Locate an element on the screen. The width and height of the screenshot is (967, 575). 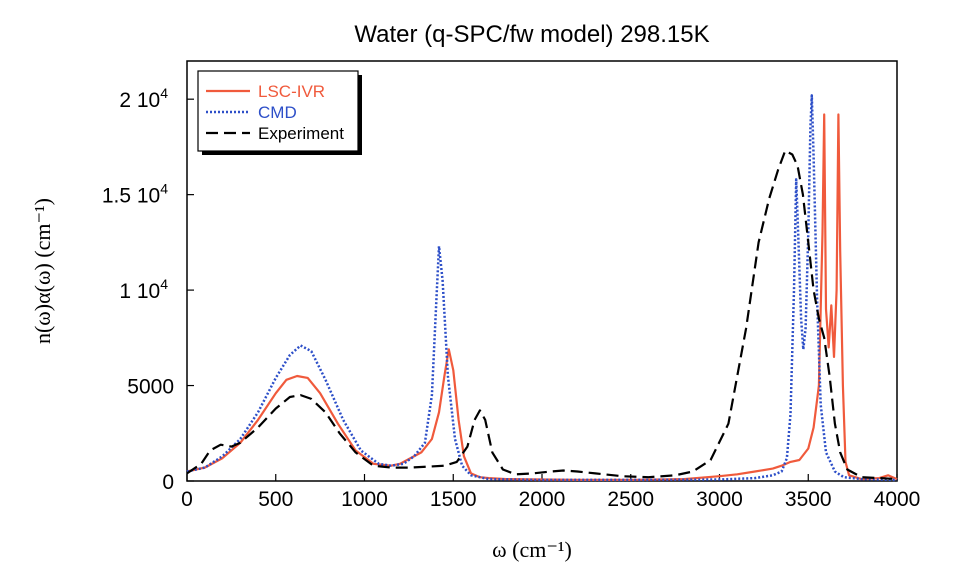
y-tick-label-base: 1 10 is located at coordinates (139, 291).